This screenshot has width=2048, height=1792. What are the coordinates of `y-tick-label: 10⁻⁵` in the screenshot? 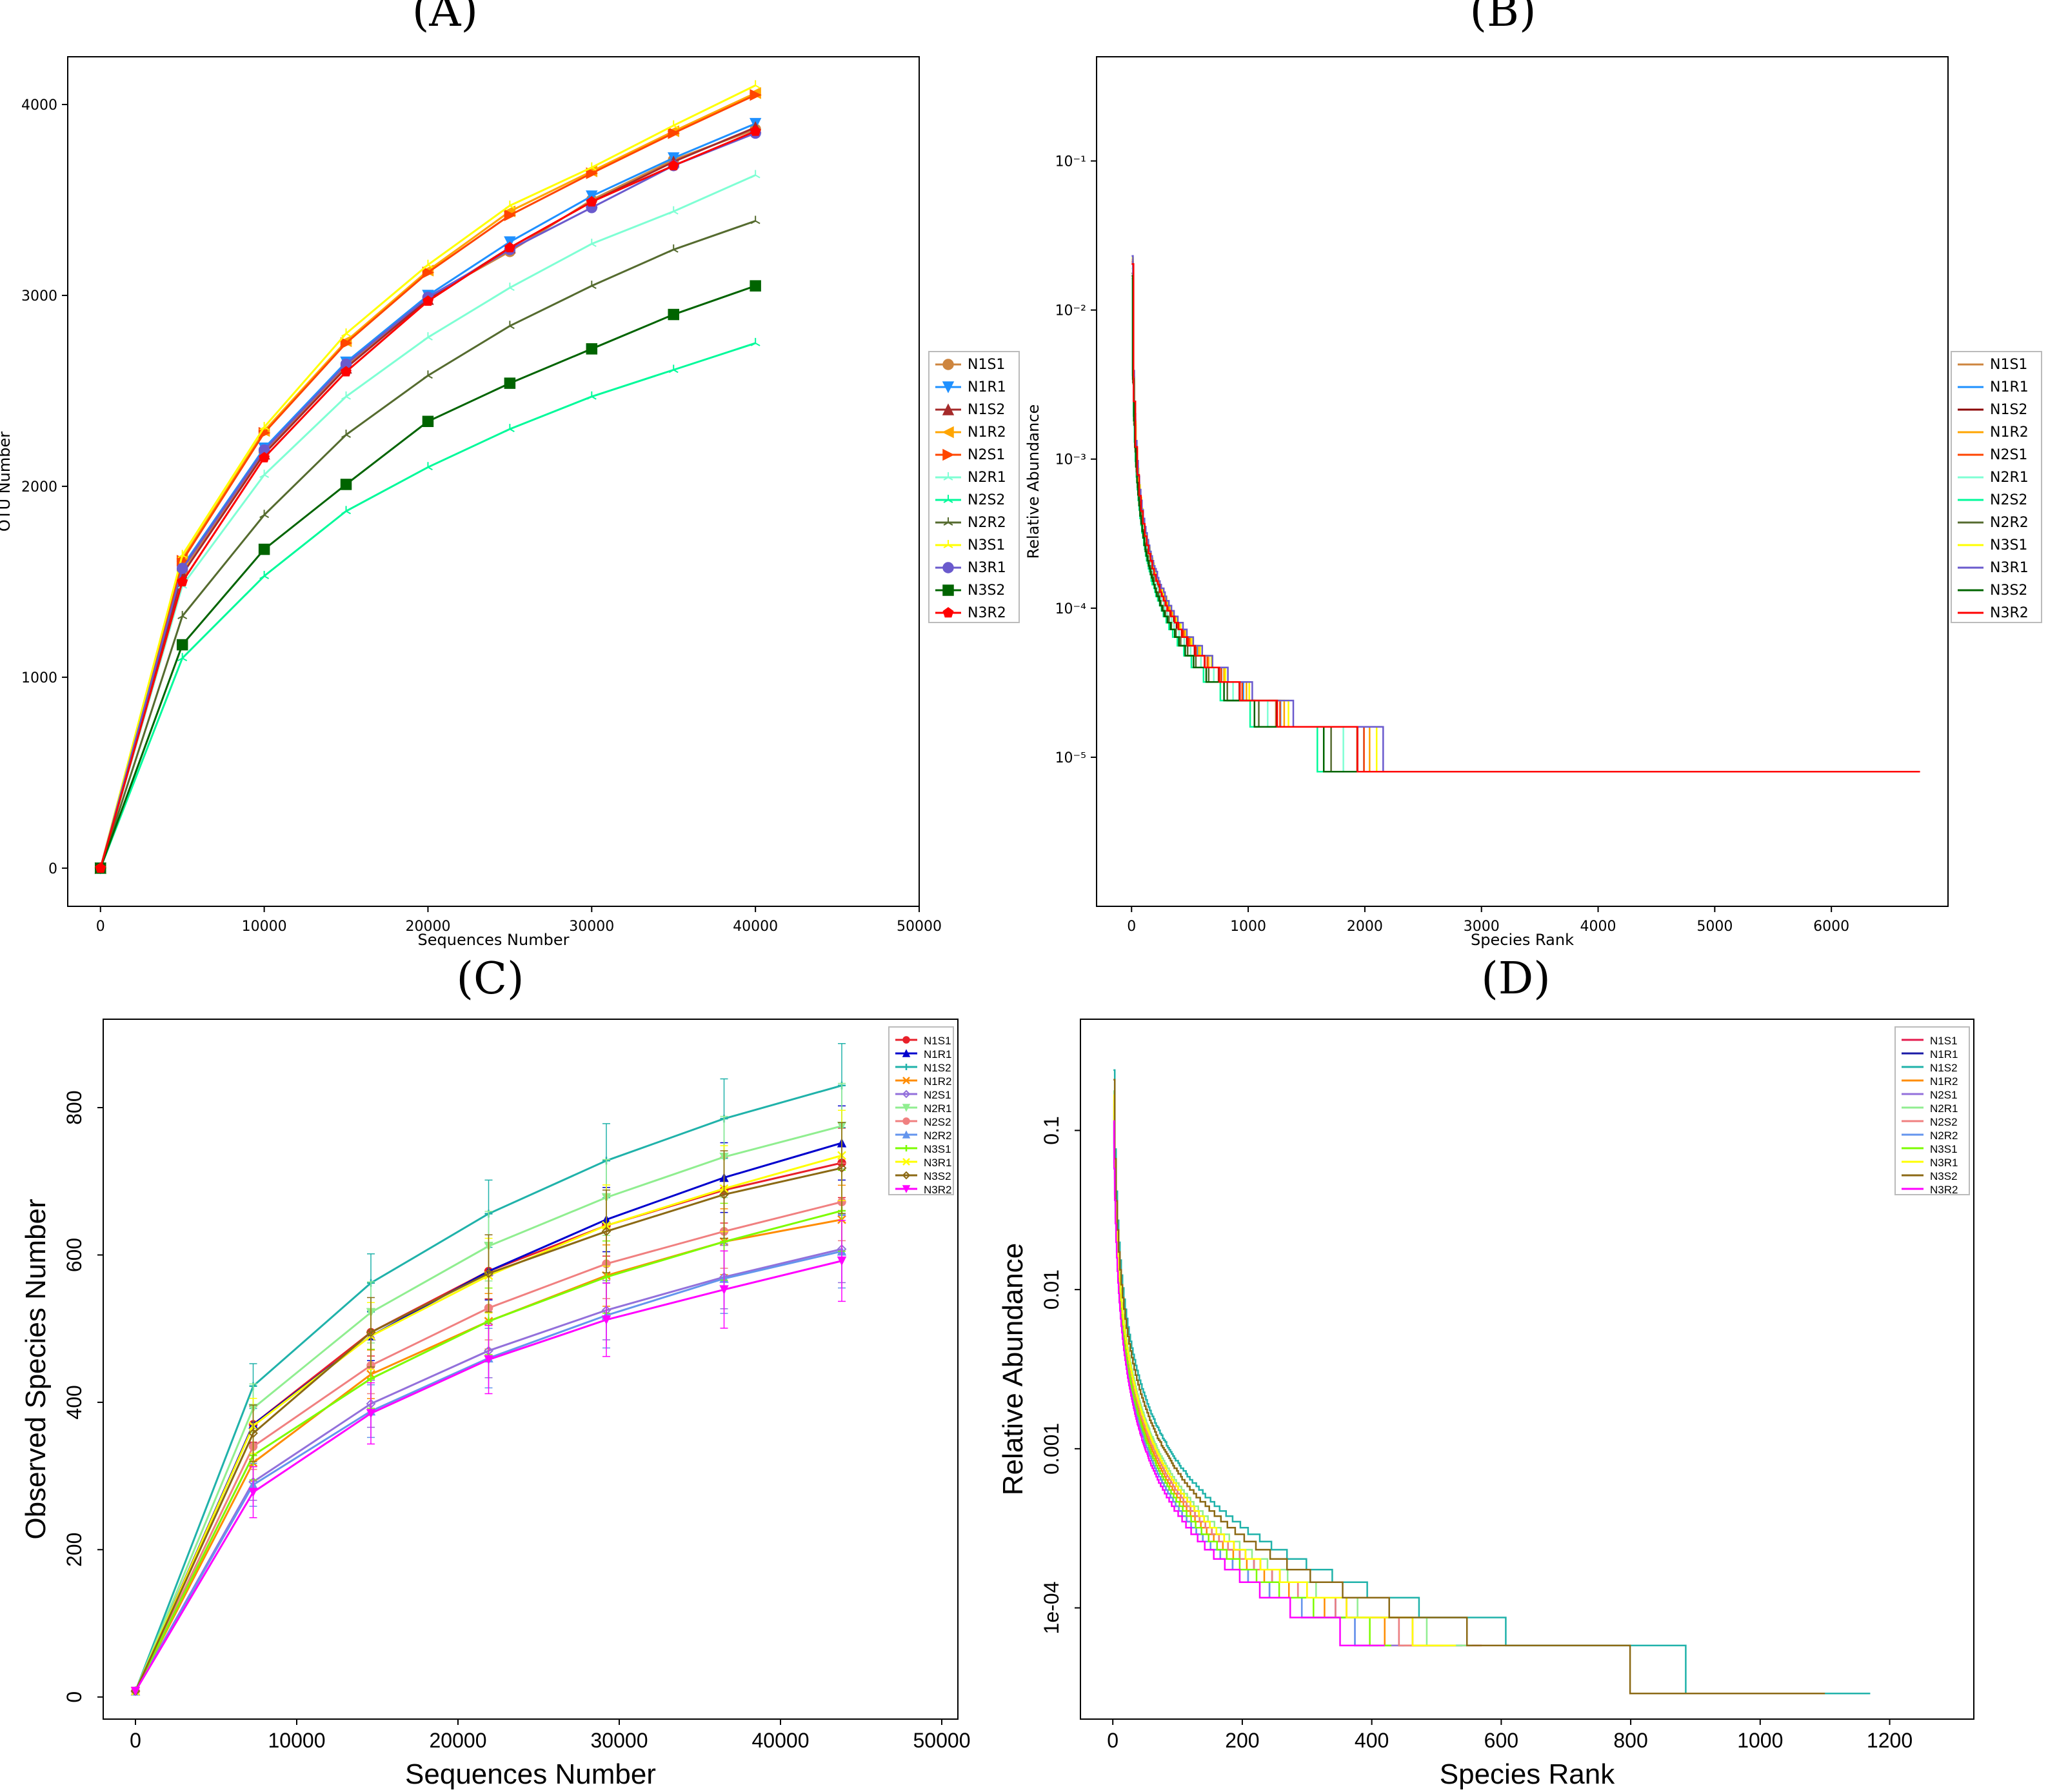 It's located at (1070, 758).